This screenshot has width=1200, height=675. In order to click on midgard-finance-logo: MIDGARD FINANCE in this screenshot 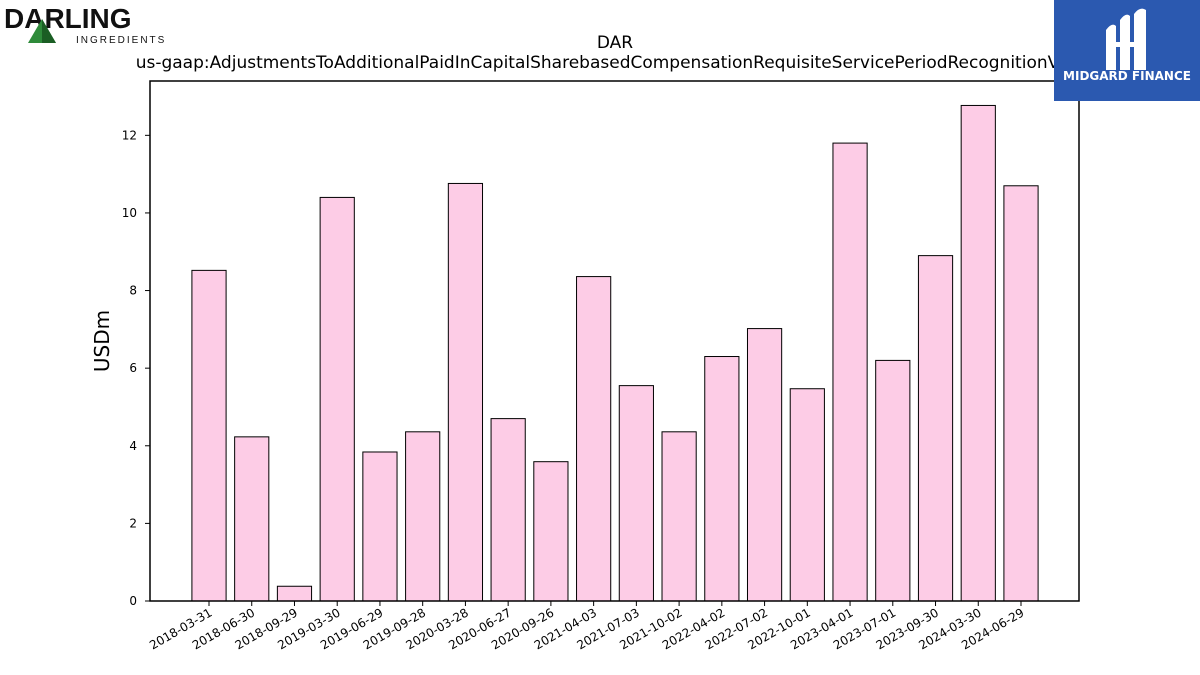, I will do `click(1127, 50)`.